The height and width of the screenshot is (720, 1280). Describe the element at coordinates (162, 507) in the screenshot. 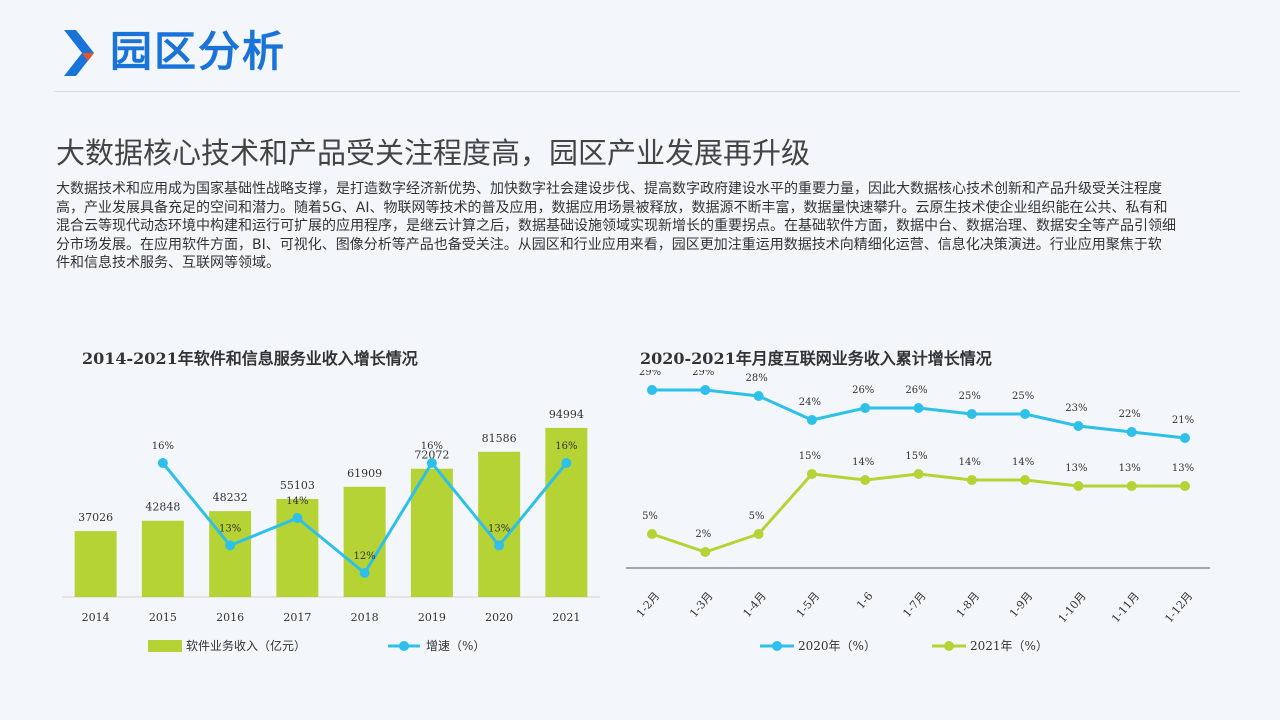

I see `revenue-bar-label: 42848` at that location.